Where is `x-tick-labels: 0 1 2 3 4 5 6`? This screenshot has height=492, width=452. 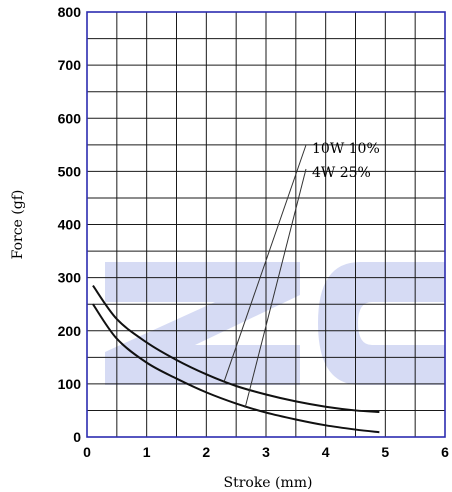
x-tick-labels: 0 1 2 3 4 5 6 is located at coordinates (266, 452).